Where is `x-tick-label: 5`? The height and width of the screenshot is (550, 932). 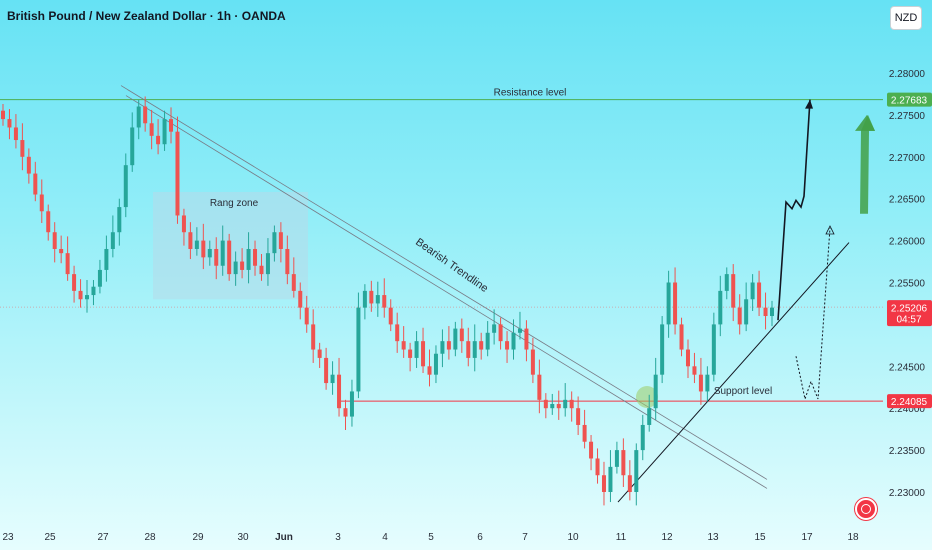
x-tick-label: 5 is located at coordinates (431, 537).